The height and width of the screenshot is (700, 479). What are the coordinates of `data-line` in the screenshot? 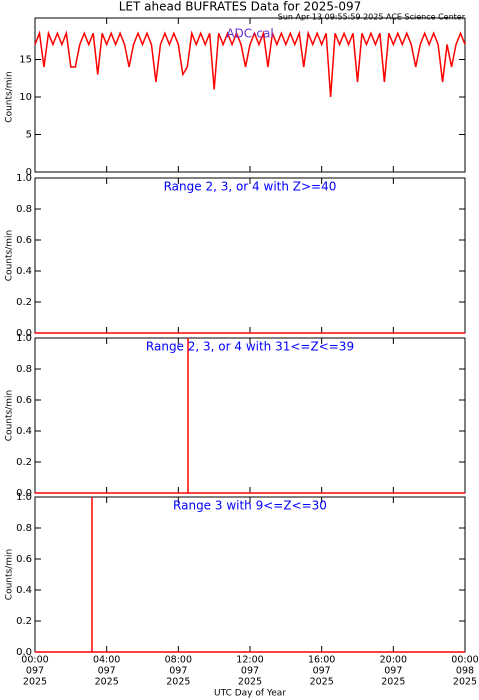 It's located at (250, 64).